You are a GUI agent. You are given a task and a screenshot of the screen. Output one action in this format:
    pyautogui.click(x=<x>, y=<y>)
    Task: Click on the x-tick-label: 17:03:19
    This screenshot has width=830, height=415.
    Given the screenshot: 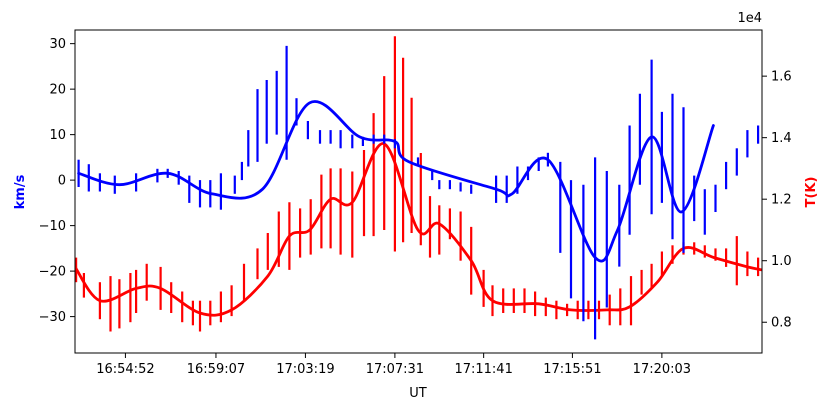 What is the action you would take?
    pyautogui.click(x=305, y=369)
    